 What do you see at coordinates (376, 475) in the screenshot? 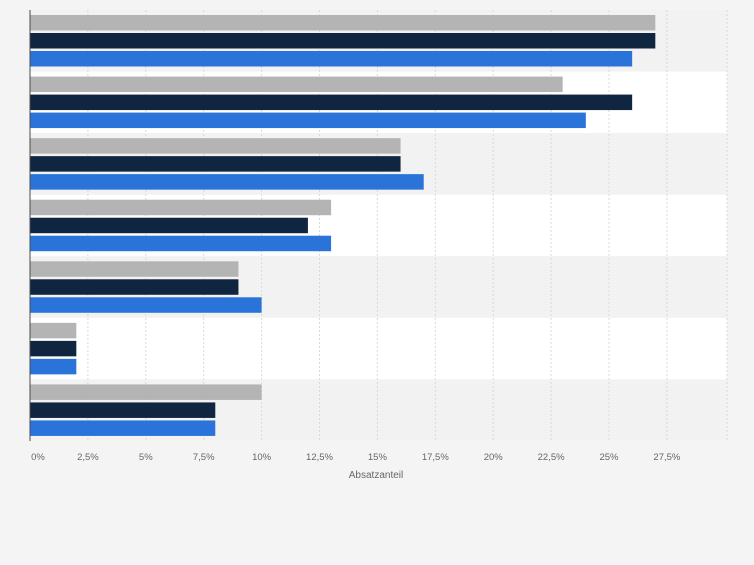
I see `x-axis-label: Absatzanteil` at bounding box center [376, 475].